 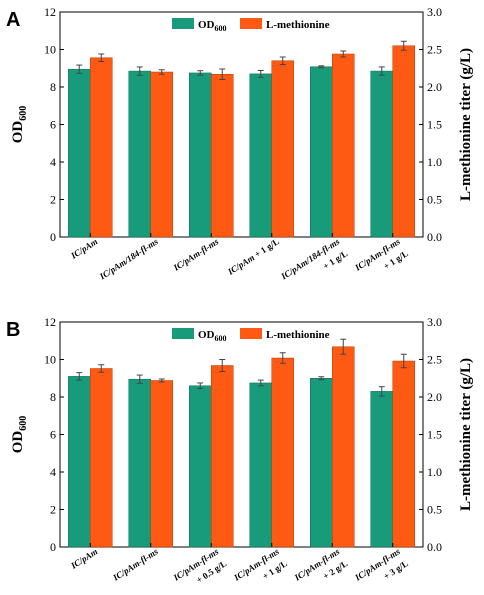 What do you see at coordinates (128, 259) in the screenshot?
I see `category-label: IC/pAm/184-fl-ms` at bounding box center [128, 259].